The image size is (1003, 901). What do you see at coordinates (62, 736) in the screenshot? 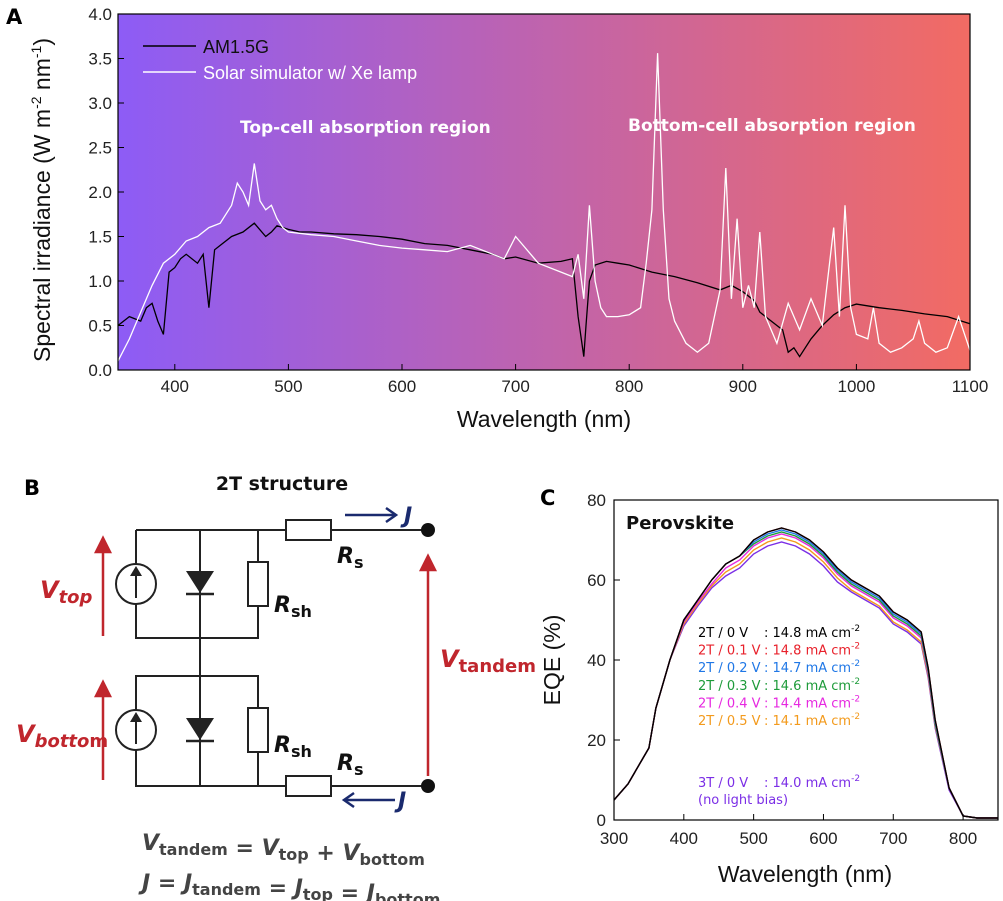
I see `v-bottom-label: Vbottom` at bounding box center [62, 736].